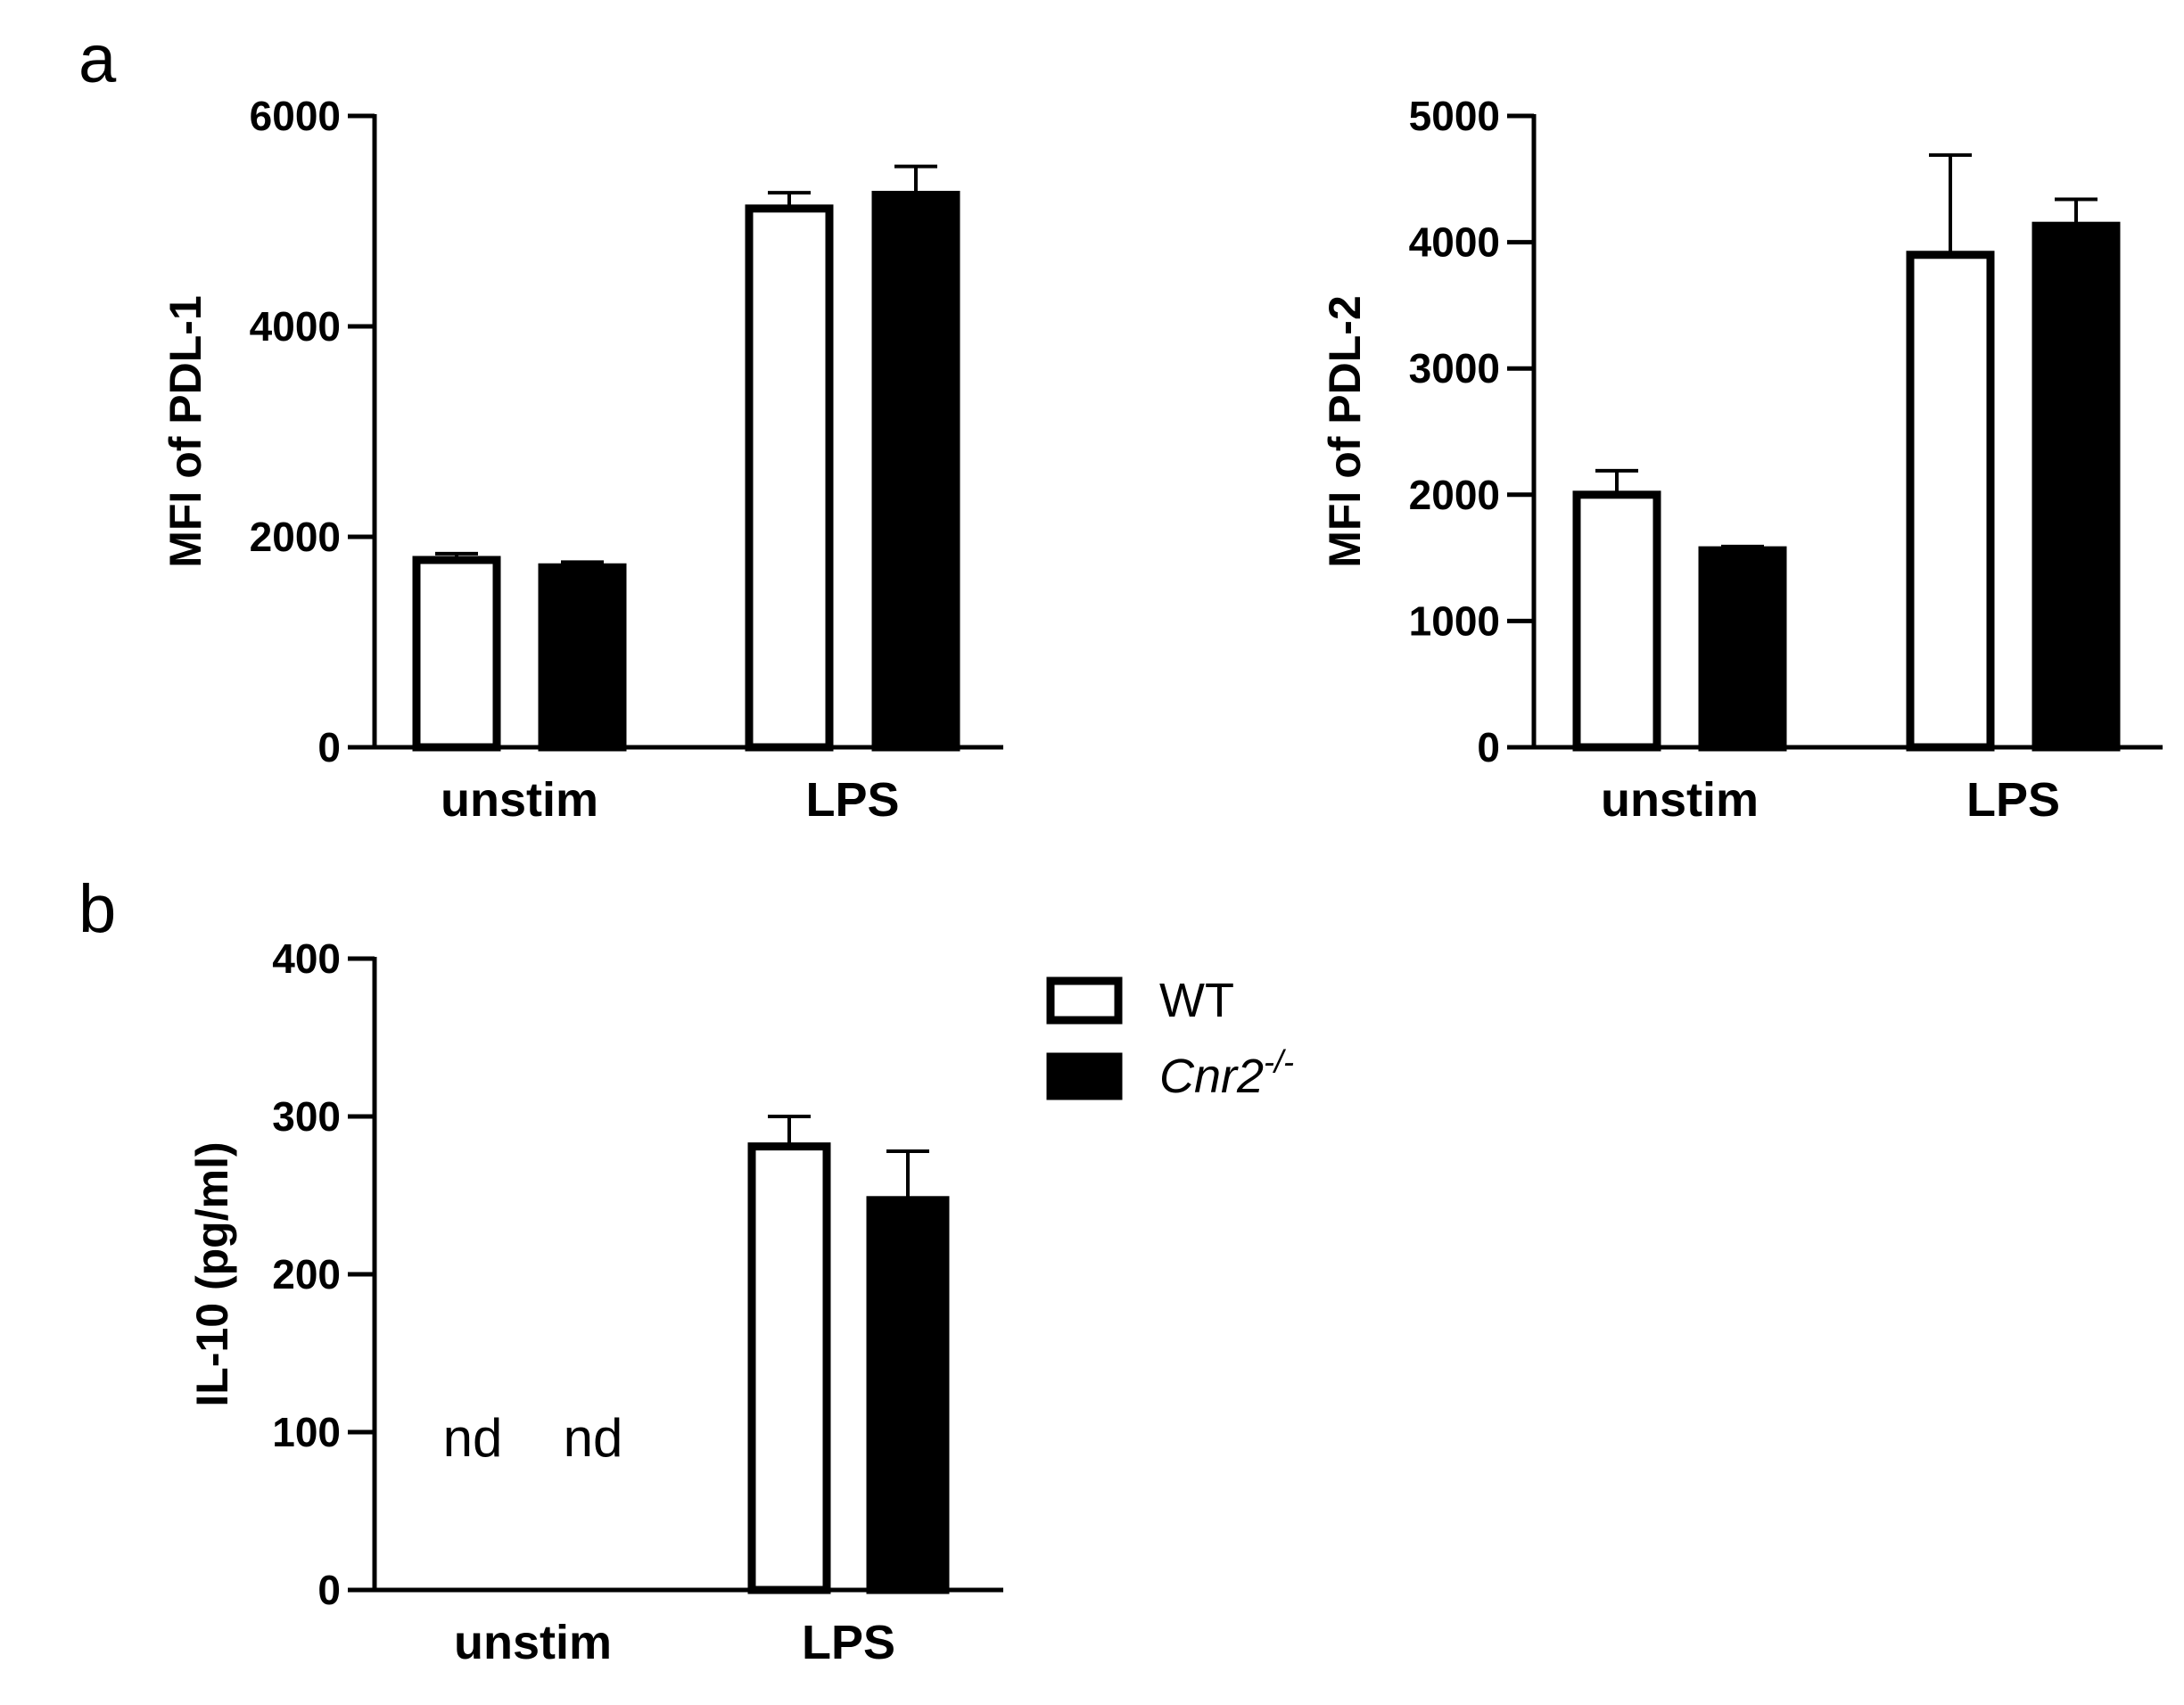 Image resolution: width=2184 pixels, height=1705 pixels. What do you see at coordinates (1454, 368) in the screenshot?
I see `y-tick-label: 3000` at bounding box center [1454, 368].